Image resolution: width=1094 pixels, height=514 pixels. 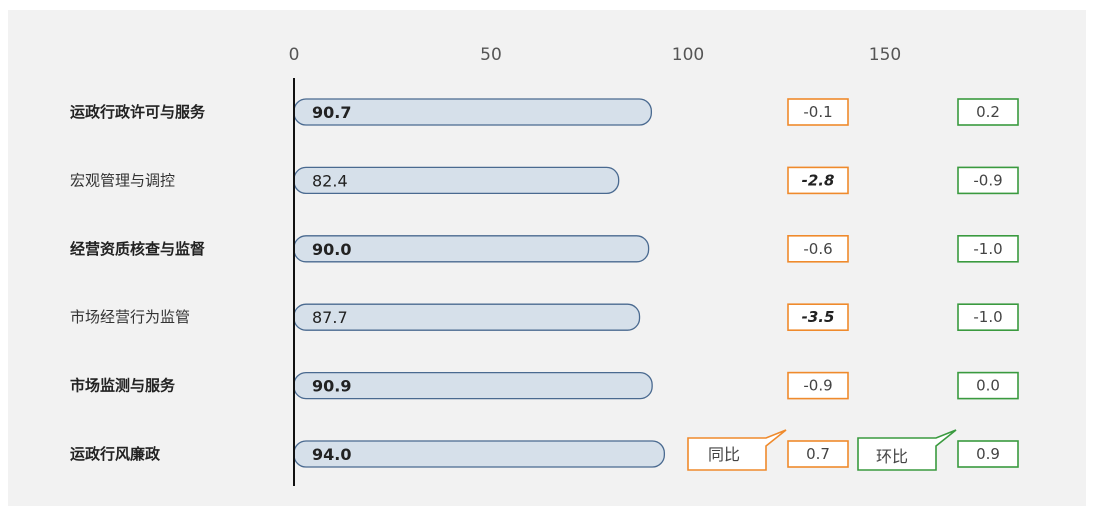 I want to click on mom-value: 0.2, so click(x=988, y=112).